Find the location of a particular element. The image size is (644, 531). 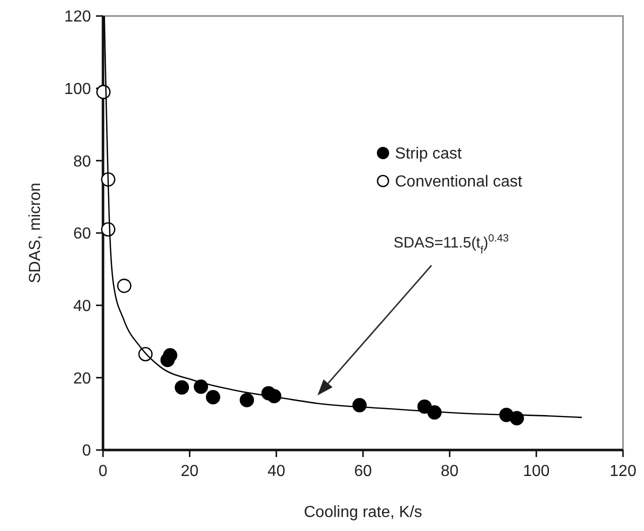

legend-label: Strip cast is located at coordinates (428, 154).